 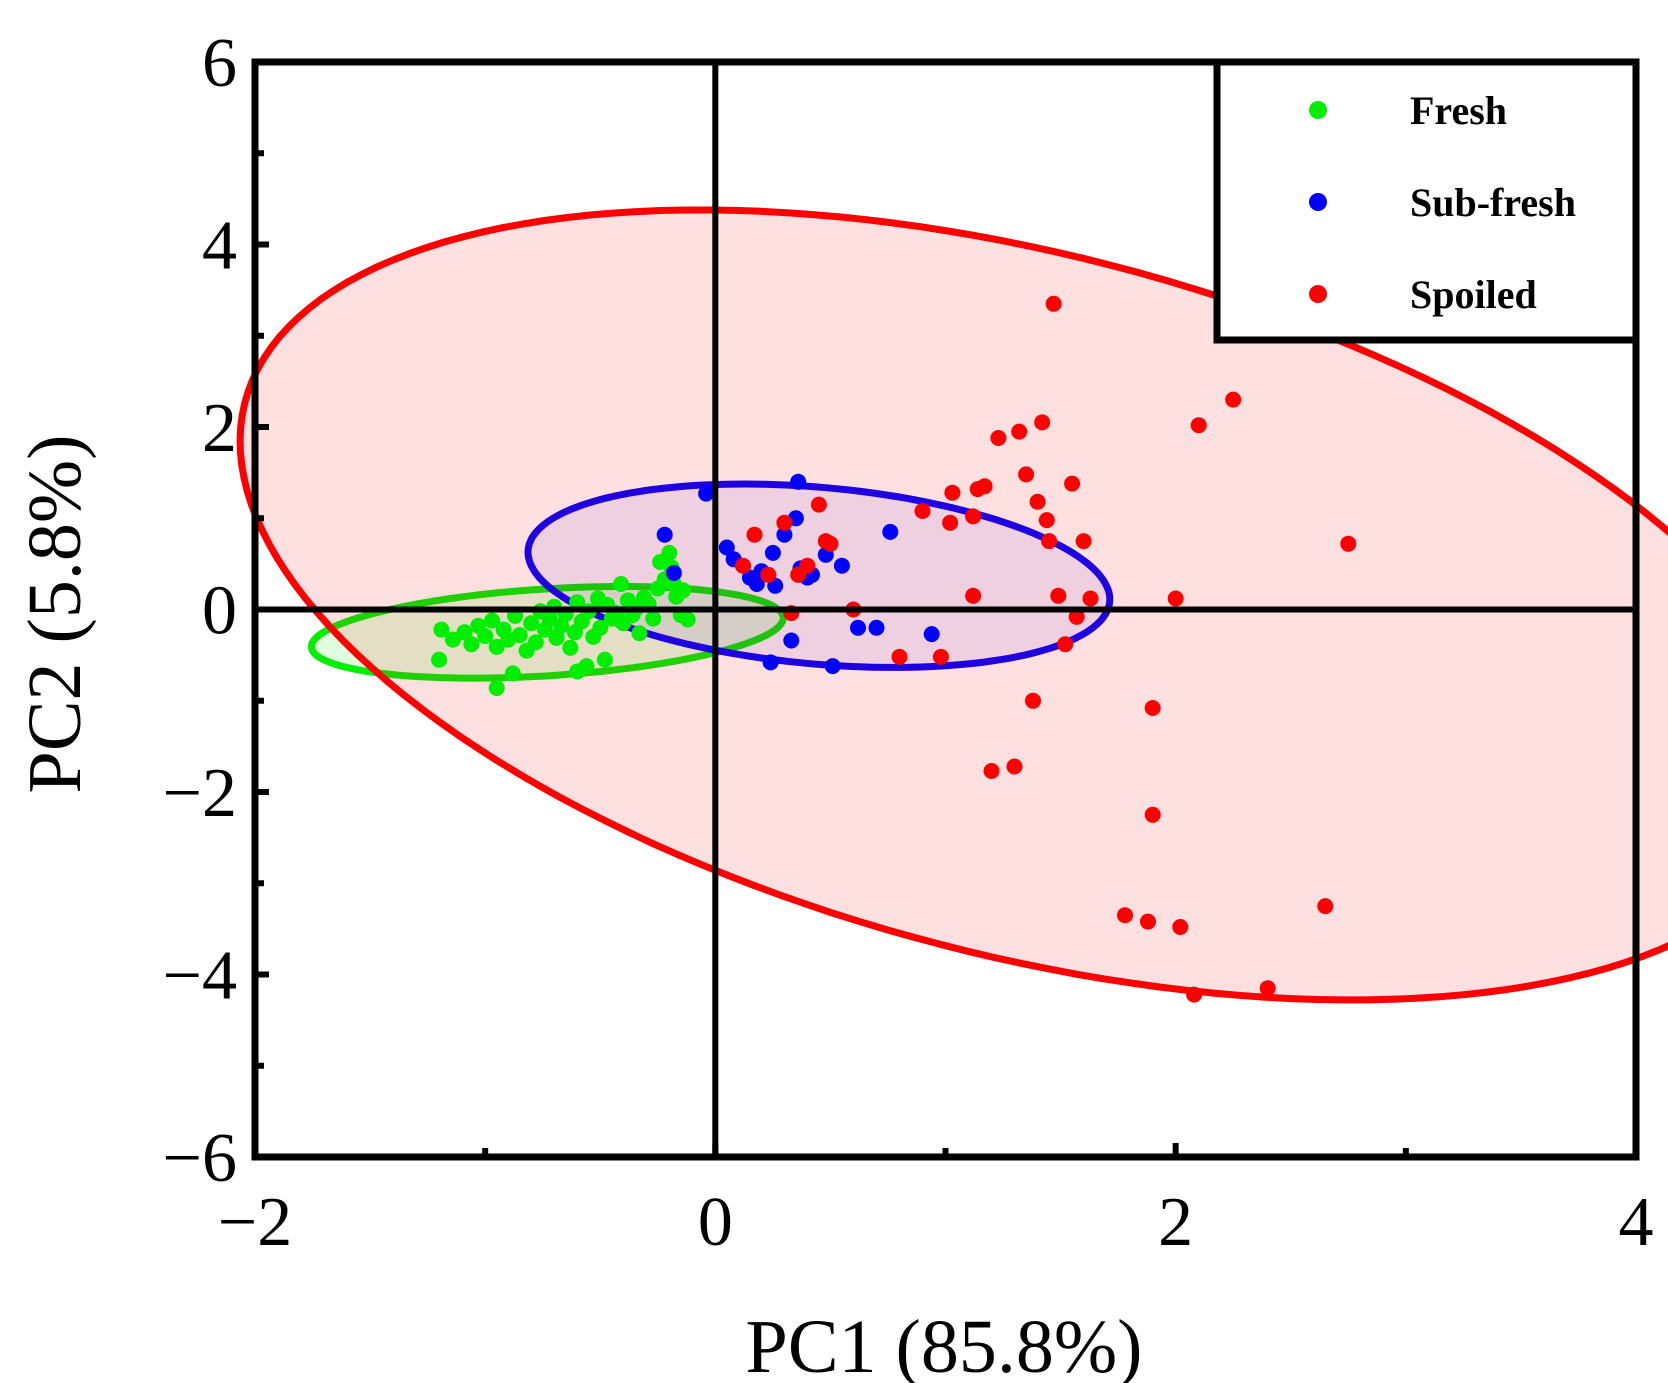 I want to click on legend-item-sub-fresh: Sub-fresh, so click(x=1442, y=202).